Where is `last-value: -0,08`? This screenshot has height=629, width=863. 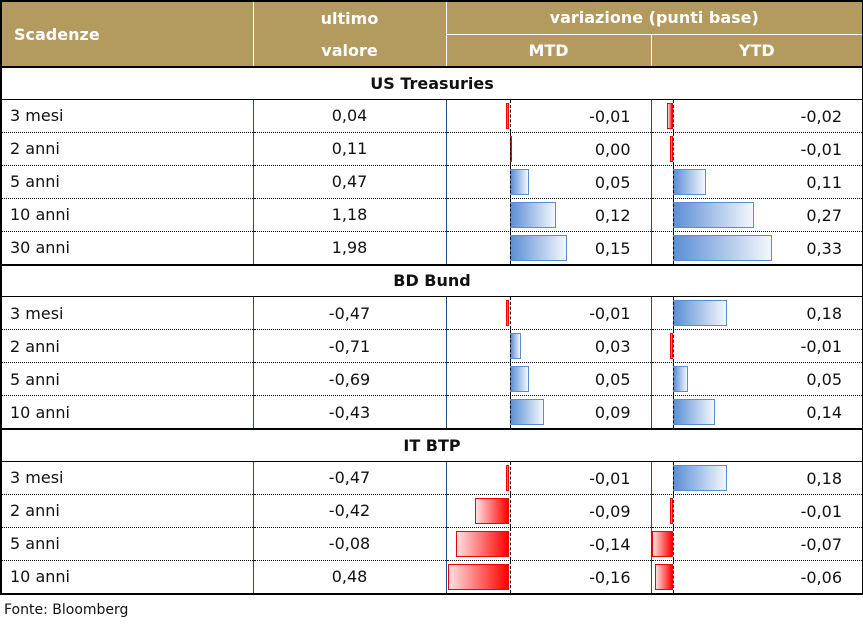 last-value: -0,08 is located at coordinates (350, 544).